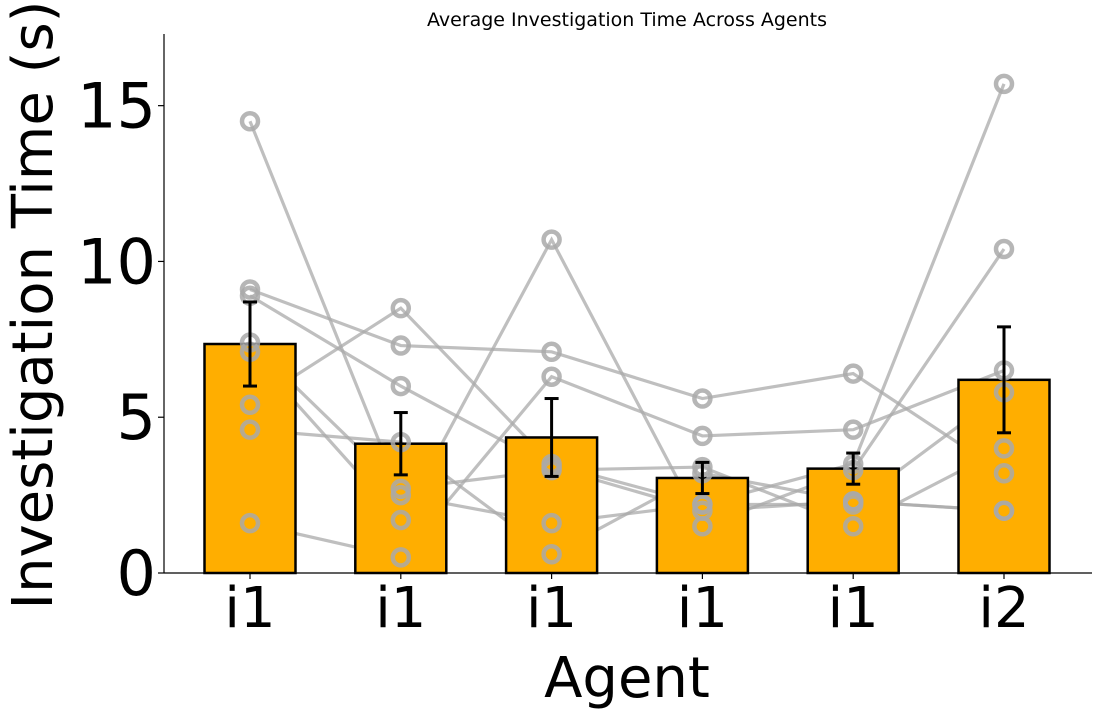  Describe the element at coordinates (627, 20) in the screenshot. I see `chart-title: Average Investigation Time Across Agents` at that location.